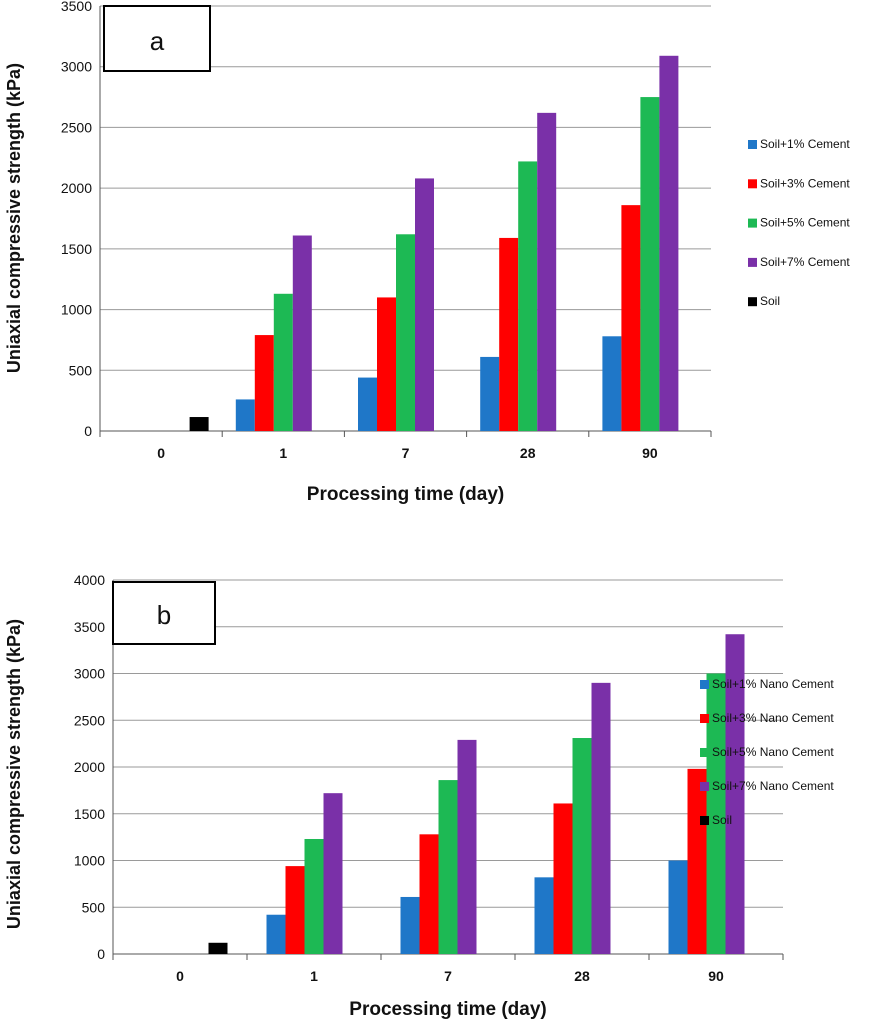 This screenshot has height=1024, width=871. What do you see at coordinates (424, 304) in the screenshot?
I see `bar-a-s3-c2` at bounding box center [424, 304].